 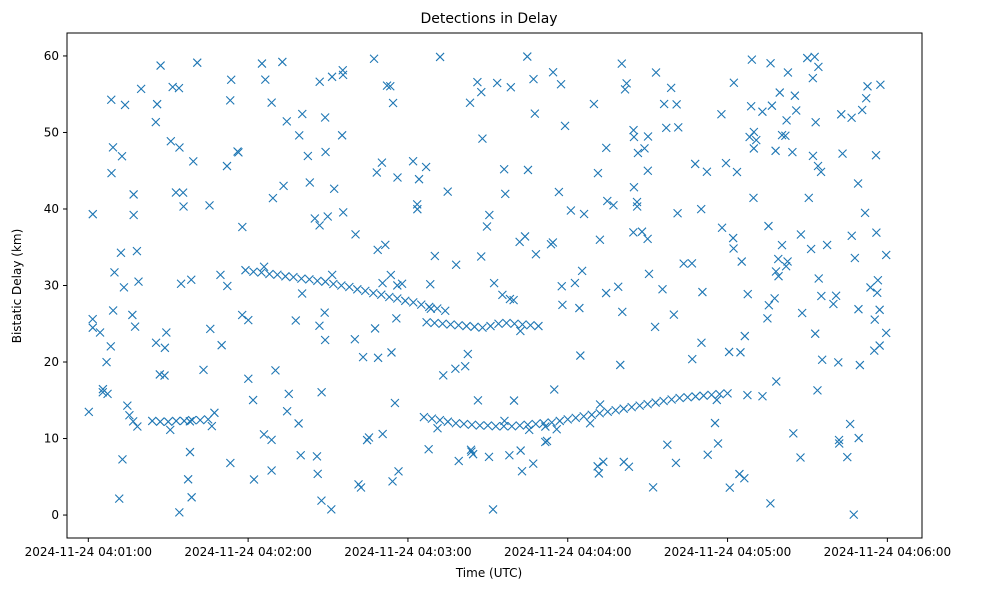 What do you see at coordinates (55, 515) in the screenshot?
I see `y-tick-label: 0` at bounding box center [55, 515].